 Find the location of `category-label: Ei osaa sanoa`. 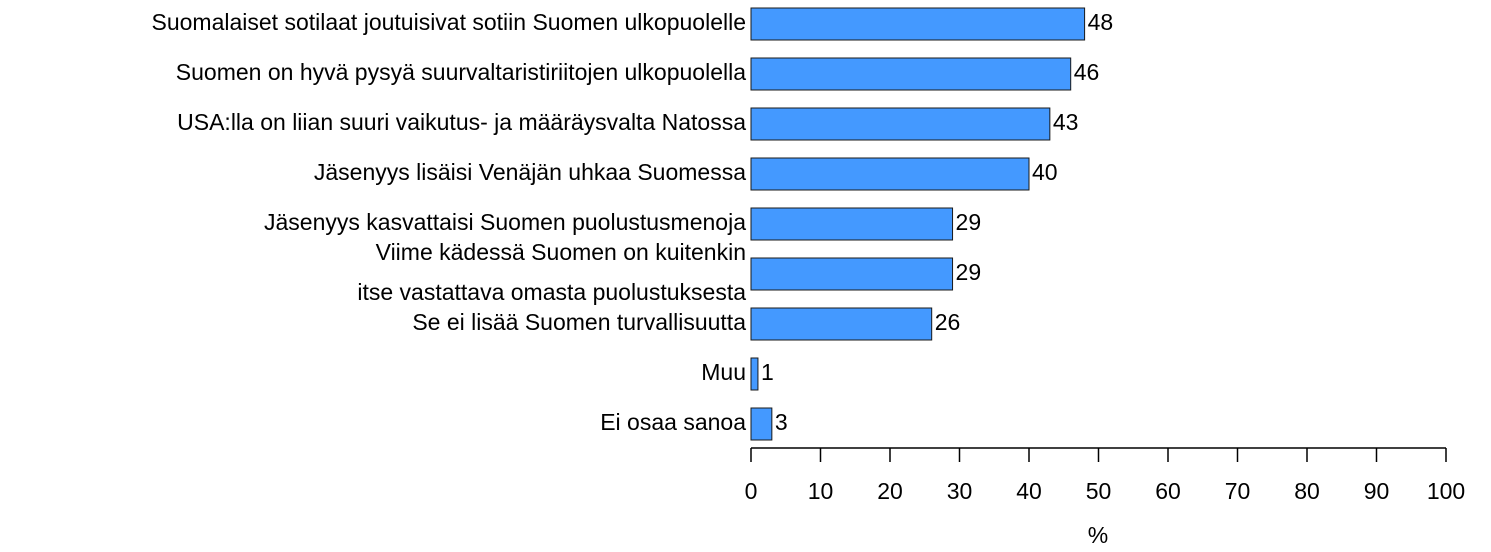

category-label: Ei osaa sanoa is located at coordinates (673, 422).